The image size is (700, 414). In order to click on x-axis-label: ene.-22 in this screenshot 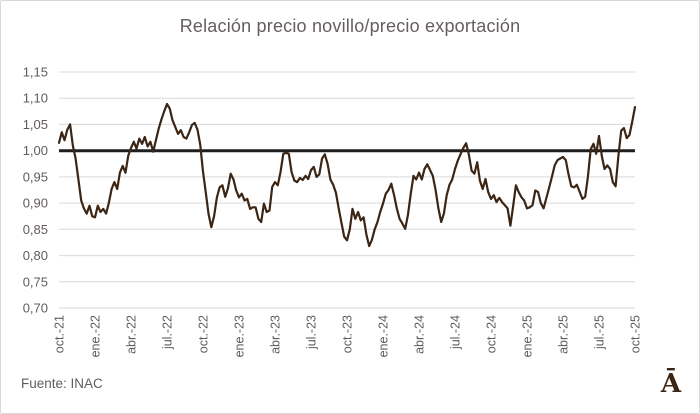, I will do `click(96, 336)`.